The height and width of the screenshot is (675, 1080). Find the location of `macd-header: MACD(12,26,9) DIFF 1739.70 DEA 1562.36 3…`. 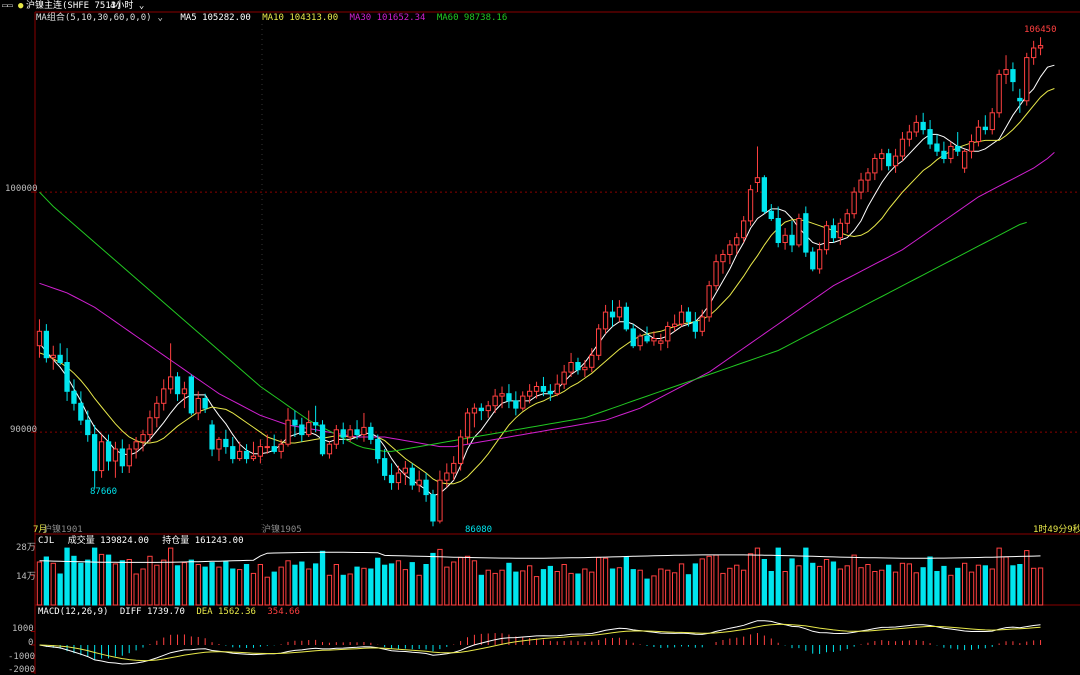

macd-header: MACD(12,26,9) DIFF 1739.70 DEA 1562.36 3… is located at coordinates (169, 612).